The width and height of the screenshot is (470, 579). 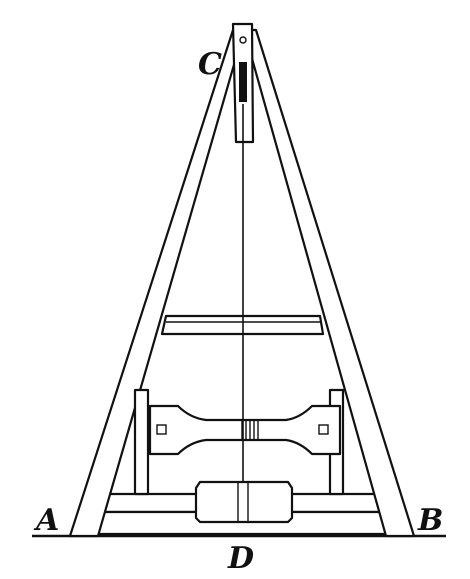 What do you see at coordinates (210, 64) in the screenshot?
I see `label-c: C` at bounding box center [210, 64].